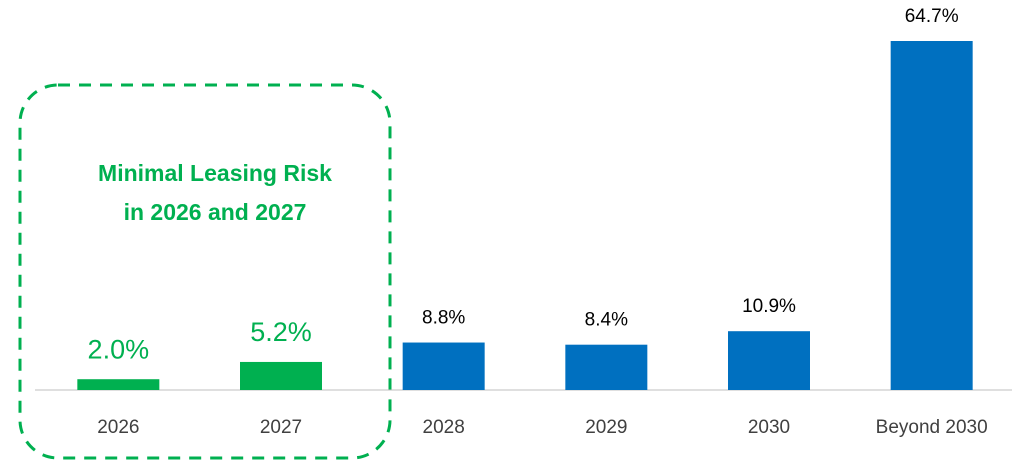  What do you see at coordinates (769, 427) in the screenshot?
I see `x-tick-label: 2030` at bounding box center [769, 427].